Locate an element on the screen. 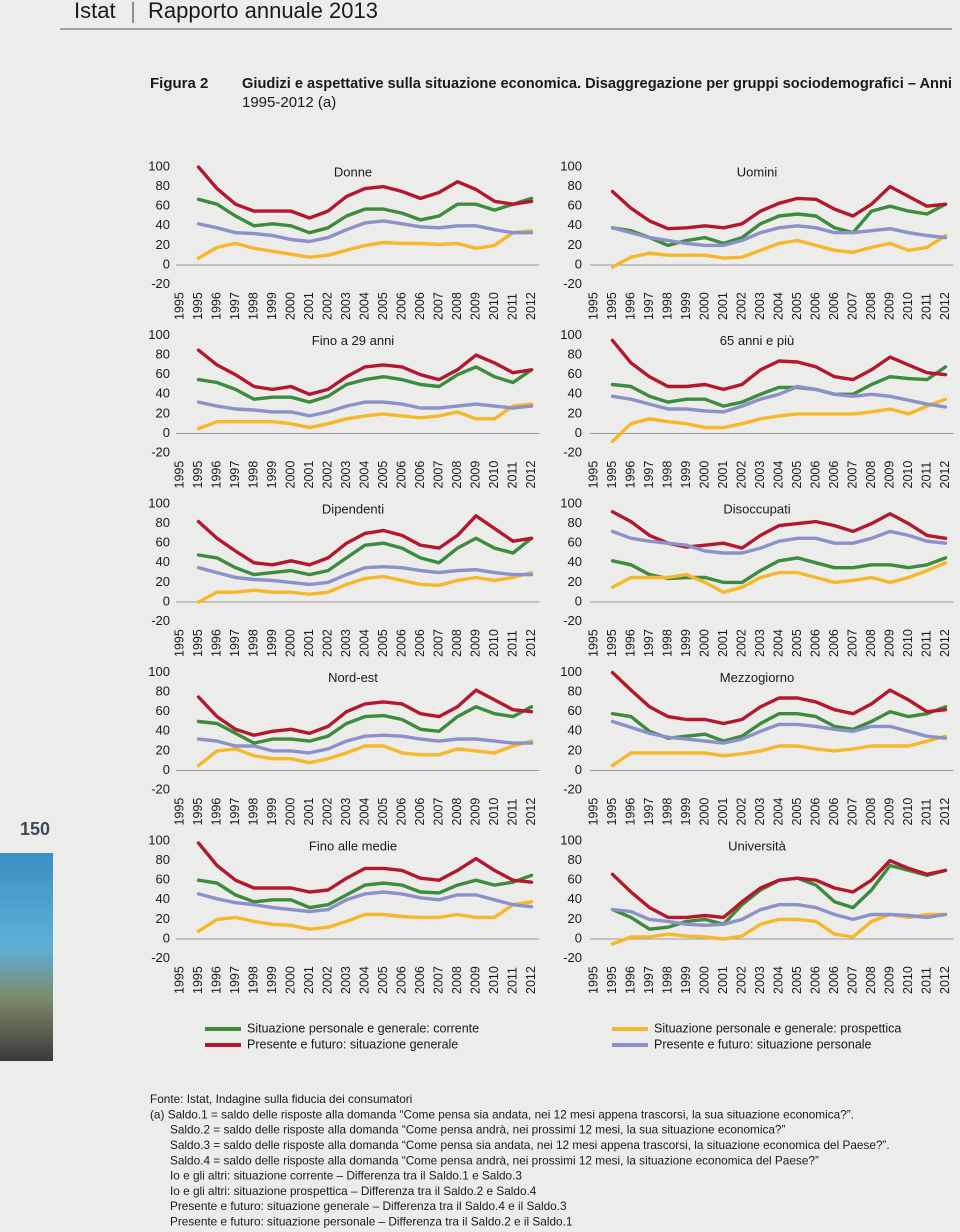 This screenshot has width=960, height=1232. chart-title: Dipendenti is located at coordinates (353, 508).